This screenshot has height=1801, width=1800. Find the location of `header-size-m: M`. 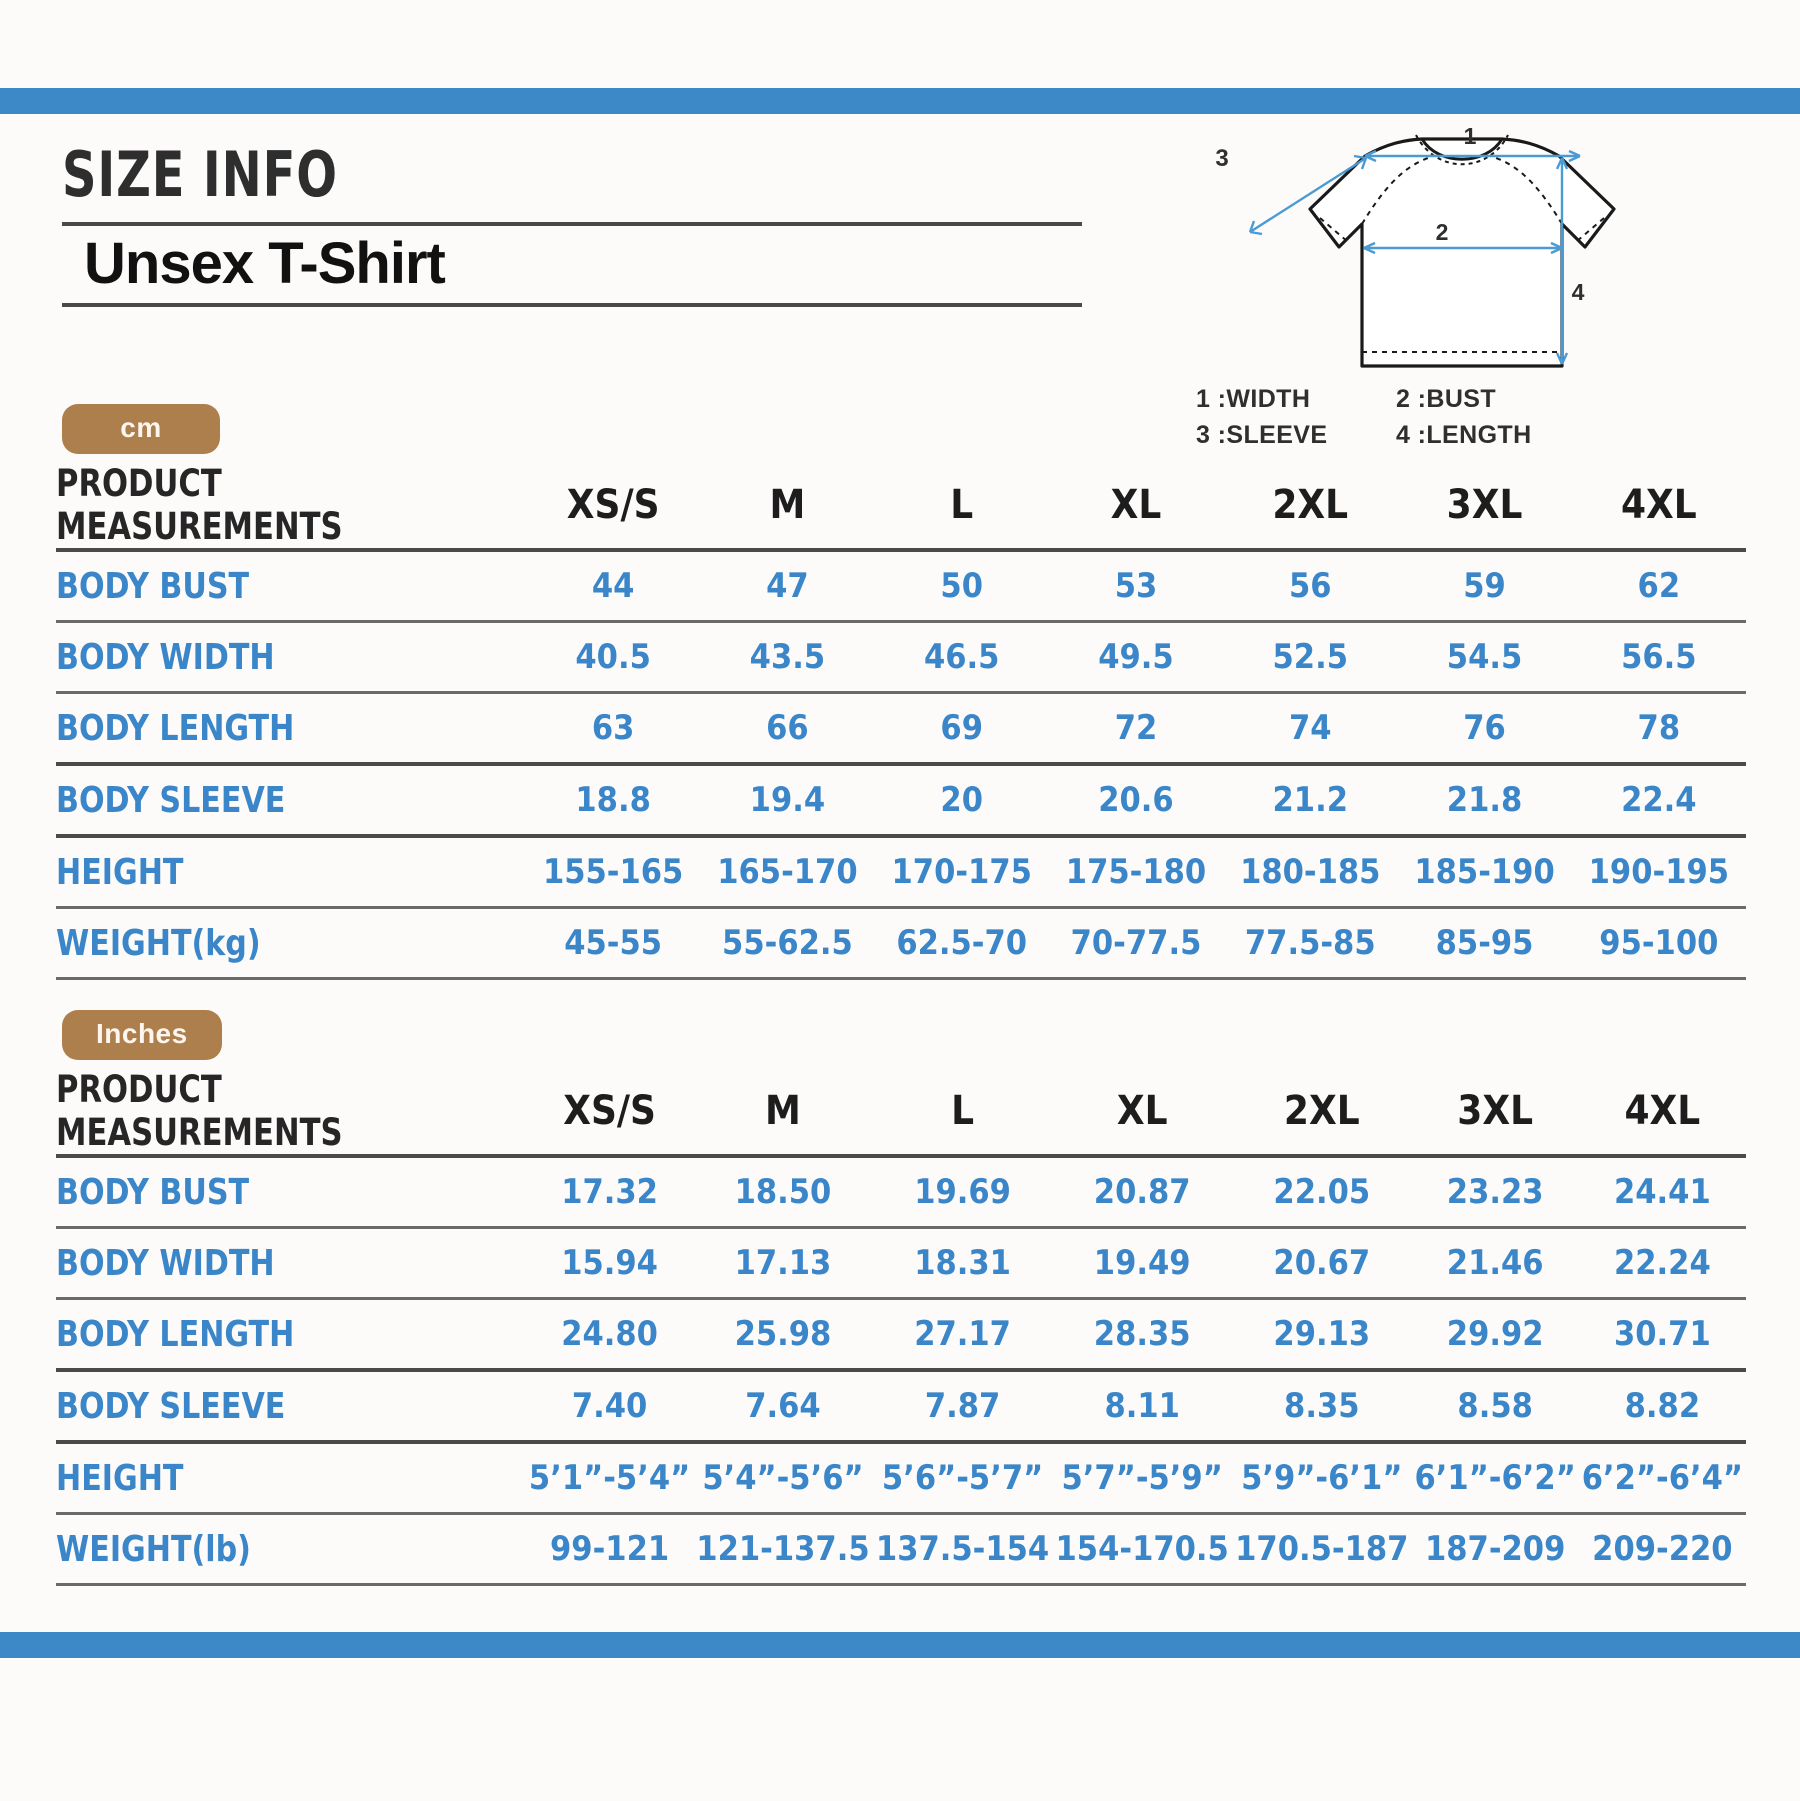

header-size-m: M is located at coordinates (783, 1111).